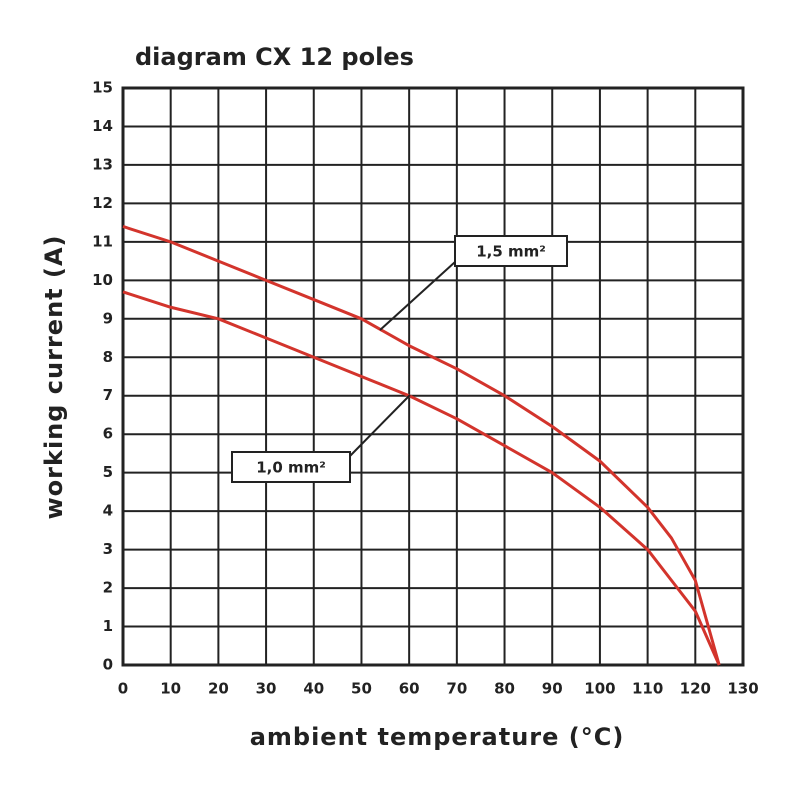 This screenshot has height=800, width=800. I want to click on y-tick-label: 8, so click(108, 357).